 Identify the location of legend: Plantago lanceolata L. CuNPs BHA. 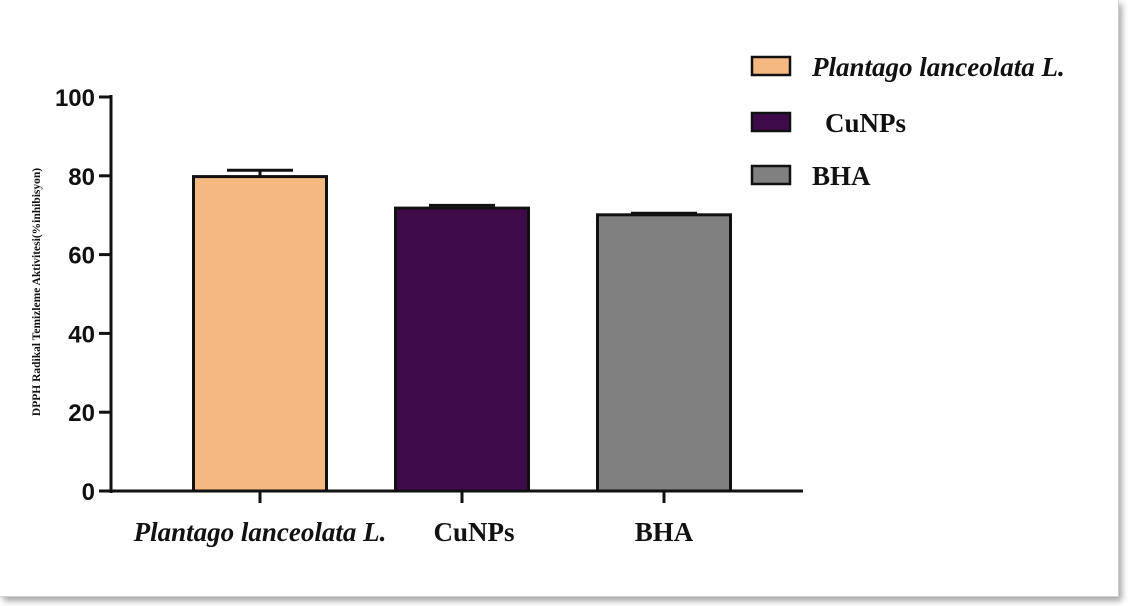
(907, 121).